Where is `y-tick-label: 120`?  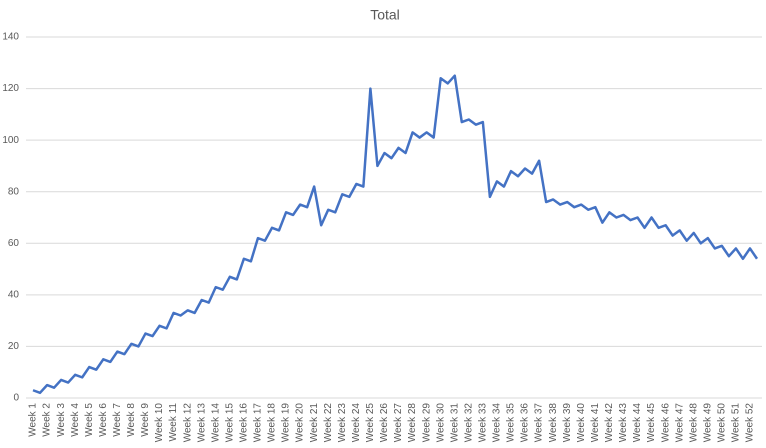
y-tick-label: 120 is located at coordinates (10, 88).